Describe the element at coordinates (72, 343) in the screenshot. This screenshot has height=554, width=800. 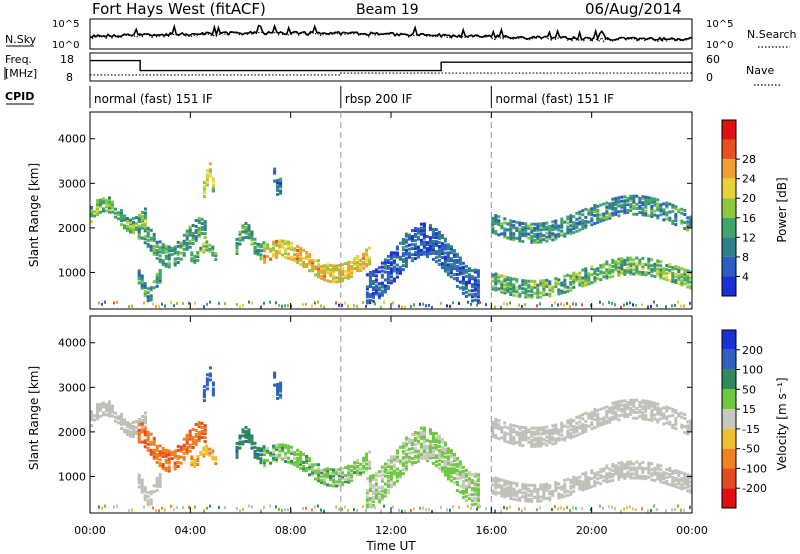
I see `y-tick-label: 4000` at that location.